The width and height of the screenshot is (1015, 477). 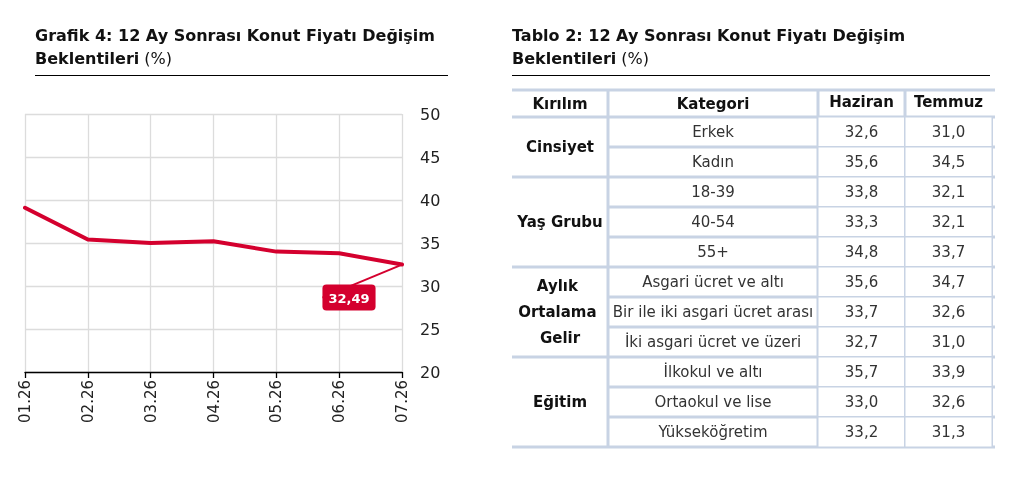 What do you see at coordinates (861, 192) in the screenshot?
I see `data-label: 33,8` at bounding box center [861, 192].